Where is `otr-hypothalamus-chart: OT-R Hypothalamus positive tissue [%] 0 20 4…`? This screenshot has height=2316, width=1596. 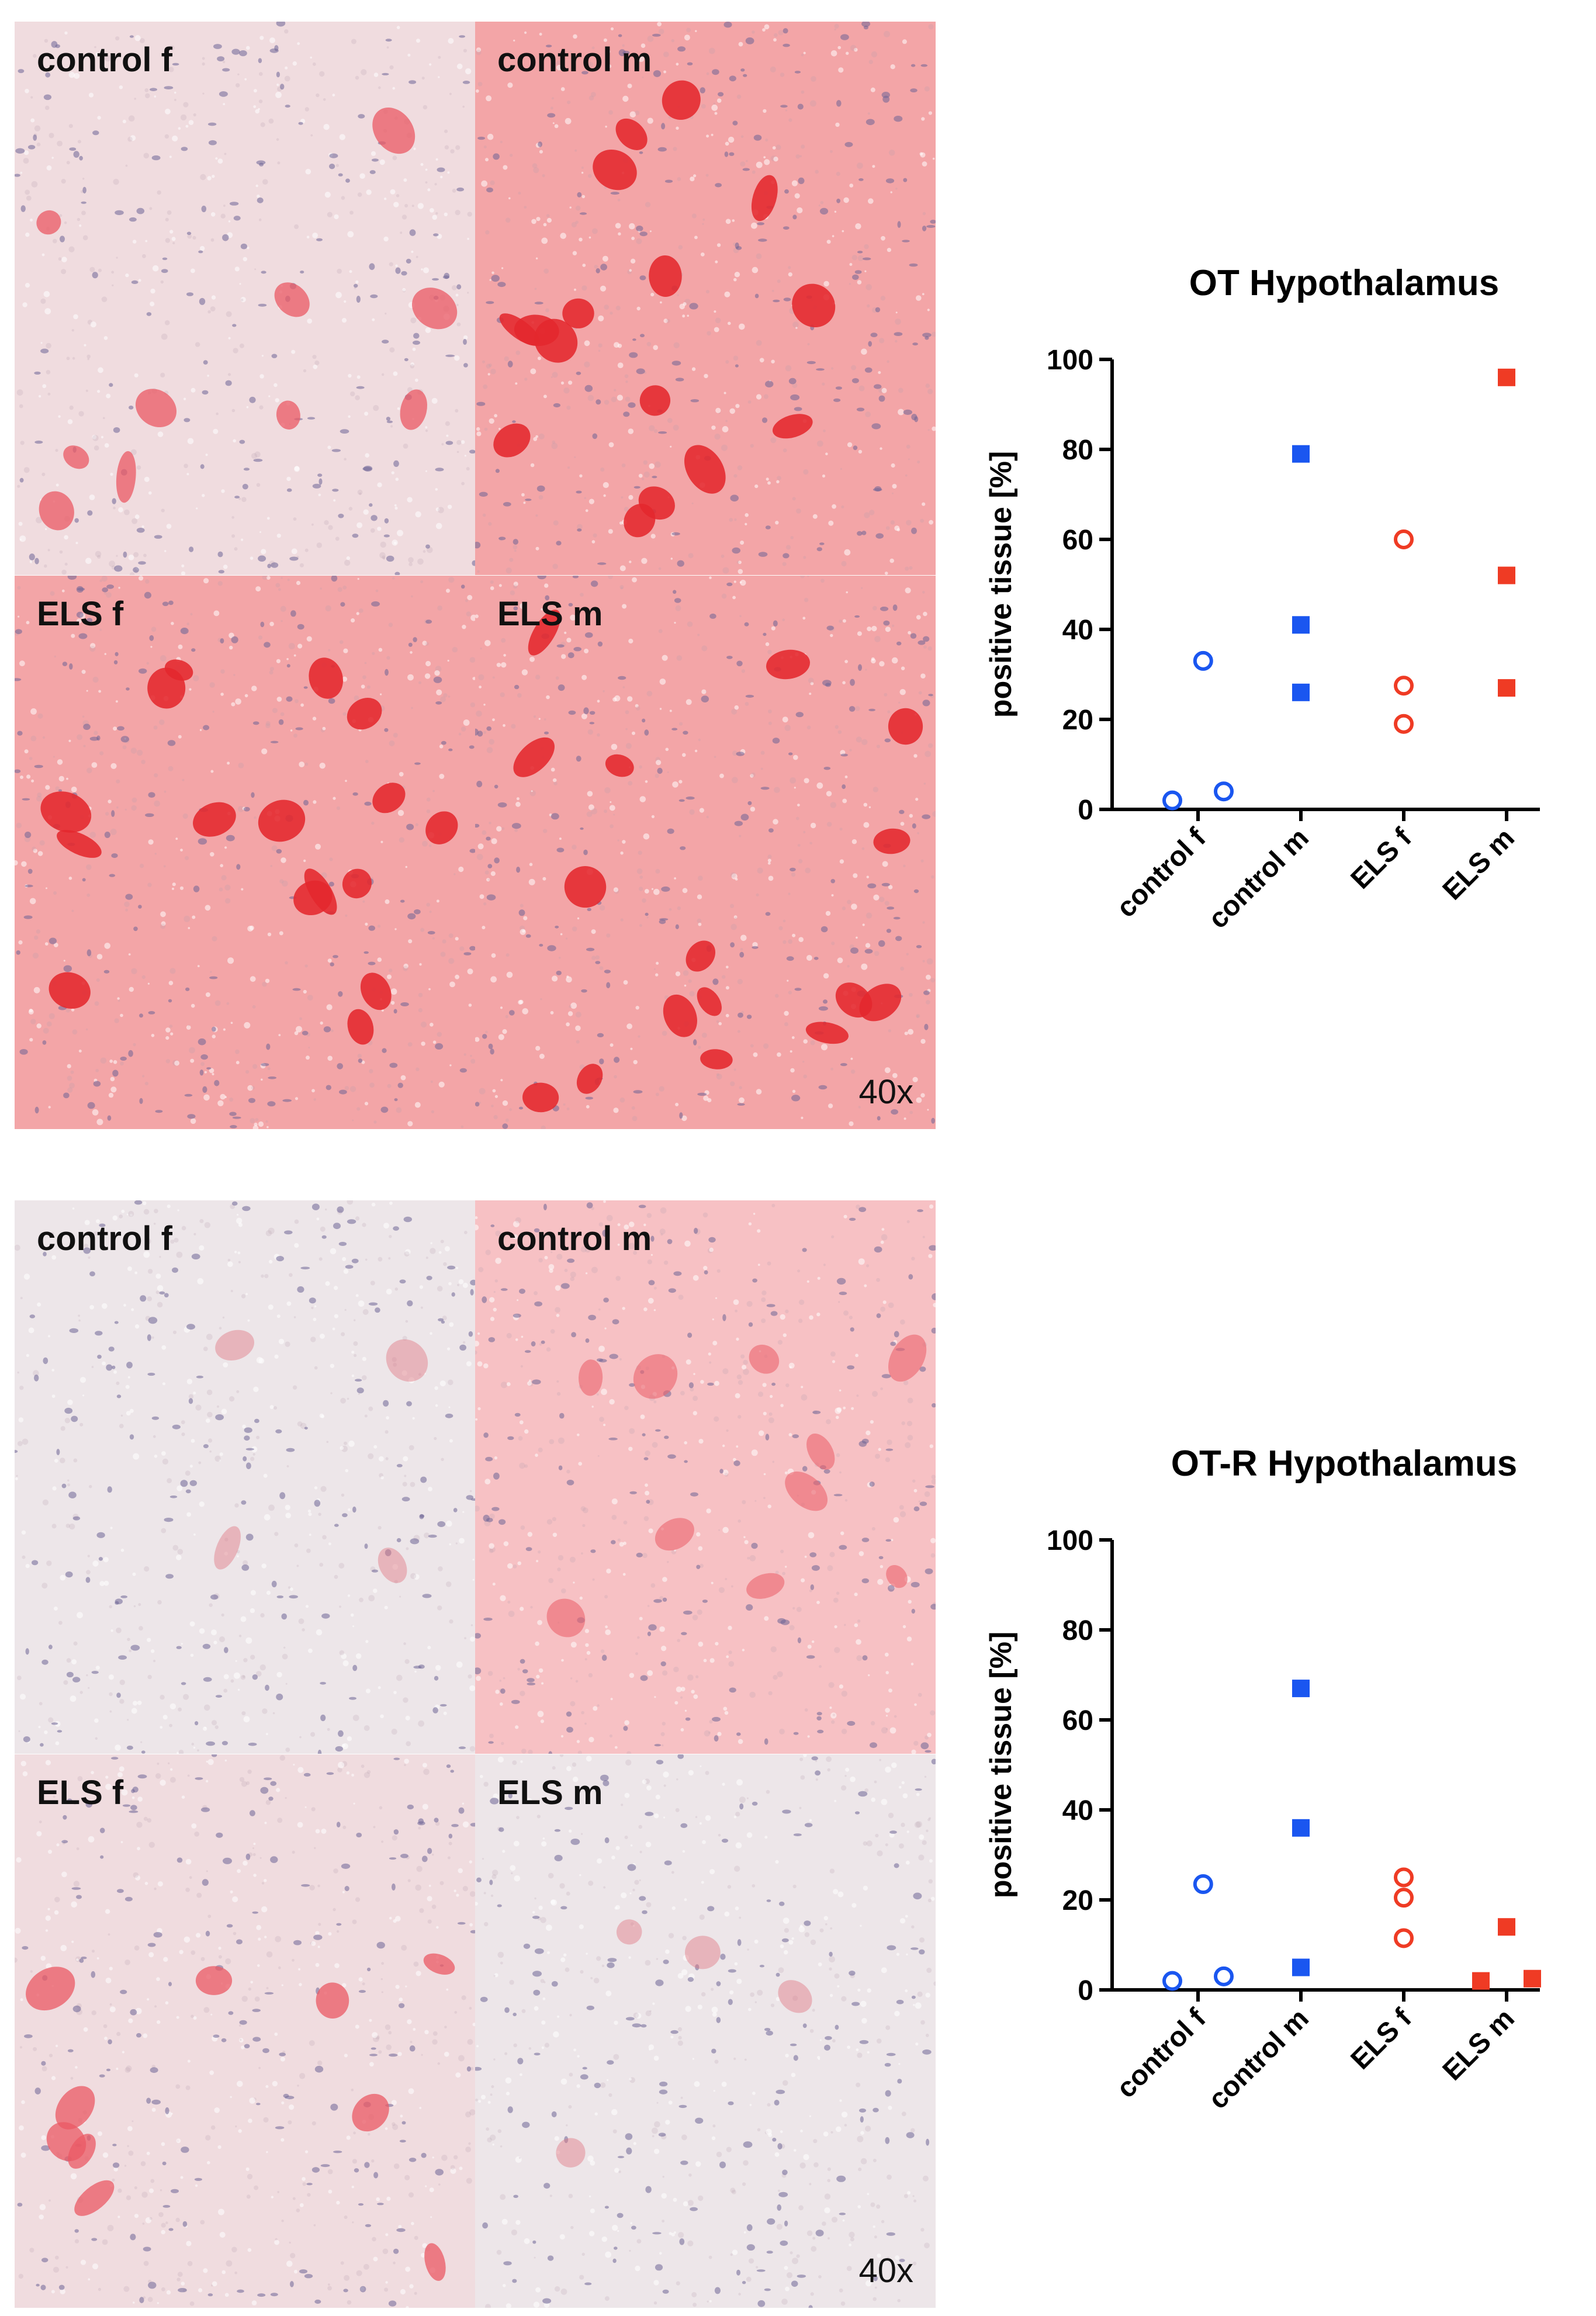
otr-hypothalamus-chart: OT-R Hypothalamus positive tissue [%] 0 20 4… is located at coordinates (1277, 1797).